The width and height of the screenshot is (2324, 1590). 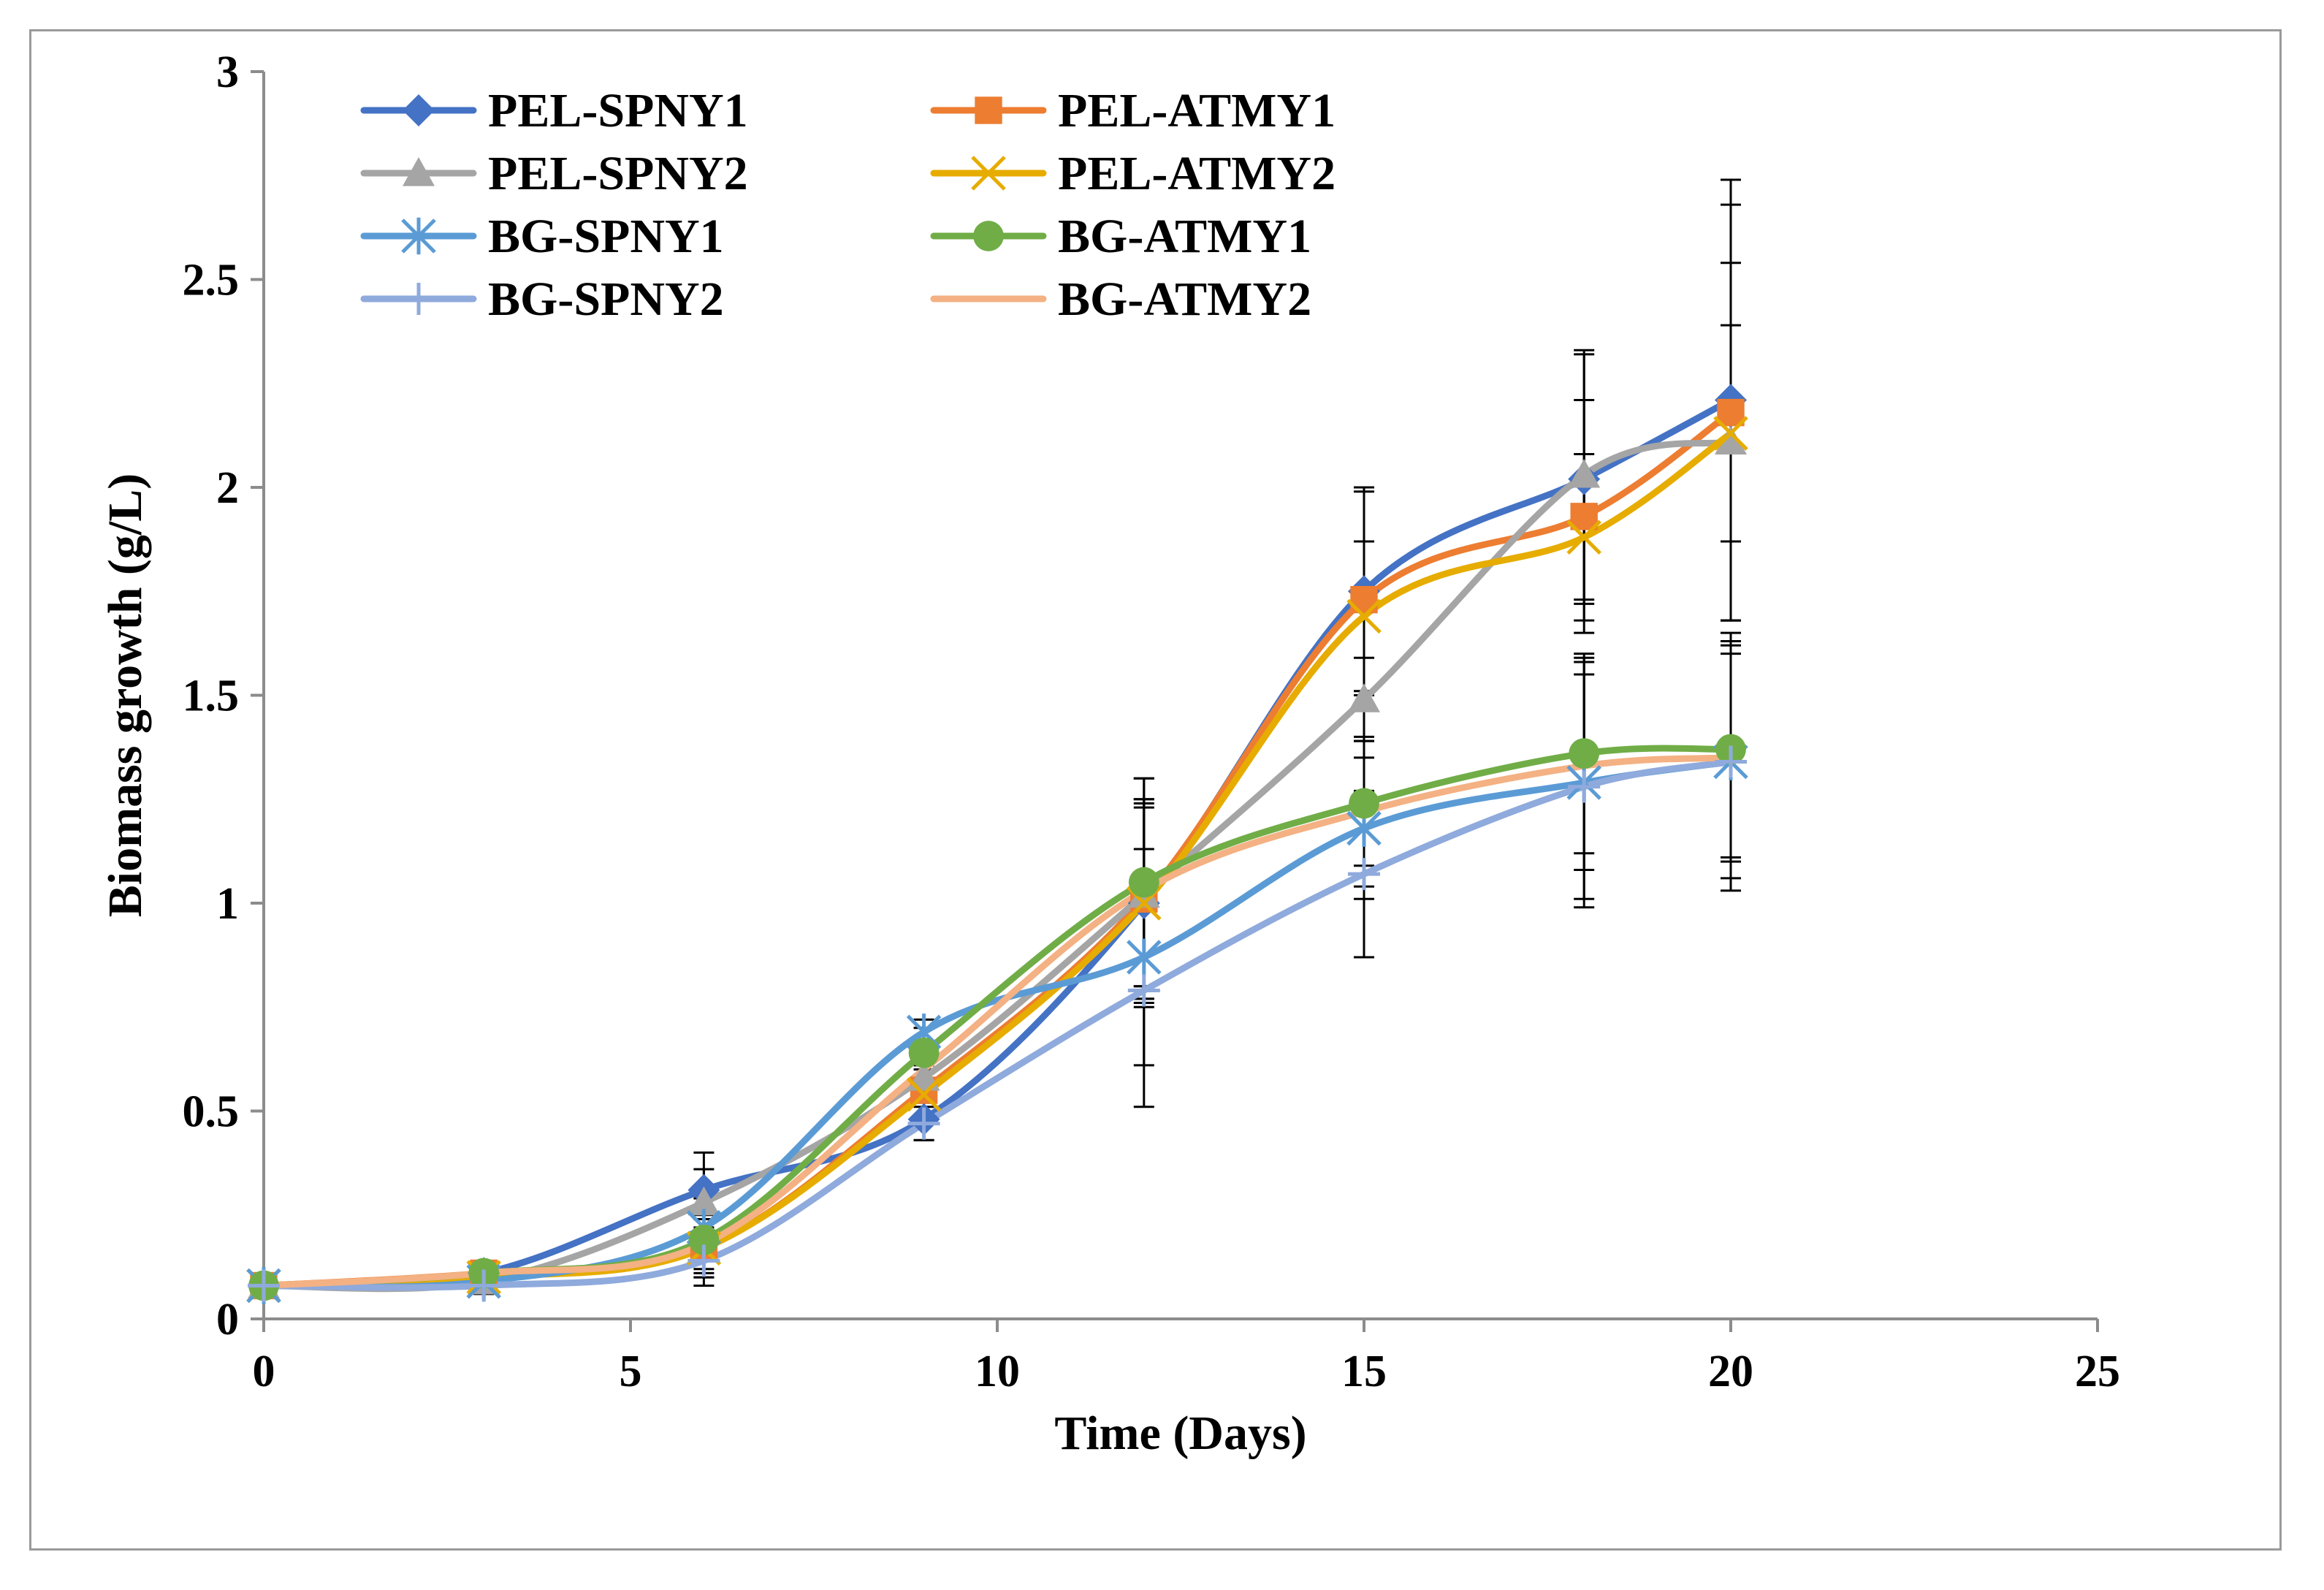 I want to click on legend-marker-bg-spny1, so click(x=418, y=236).